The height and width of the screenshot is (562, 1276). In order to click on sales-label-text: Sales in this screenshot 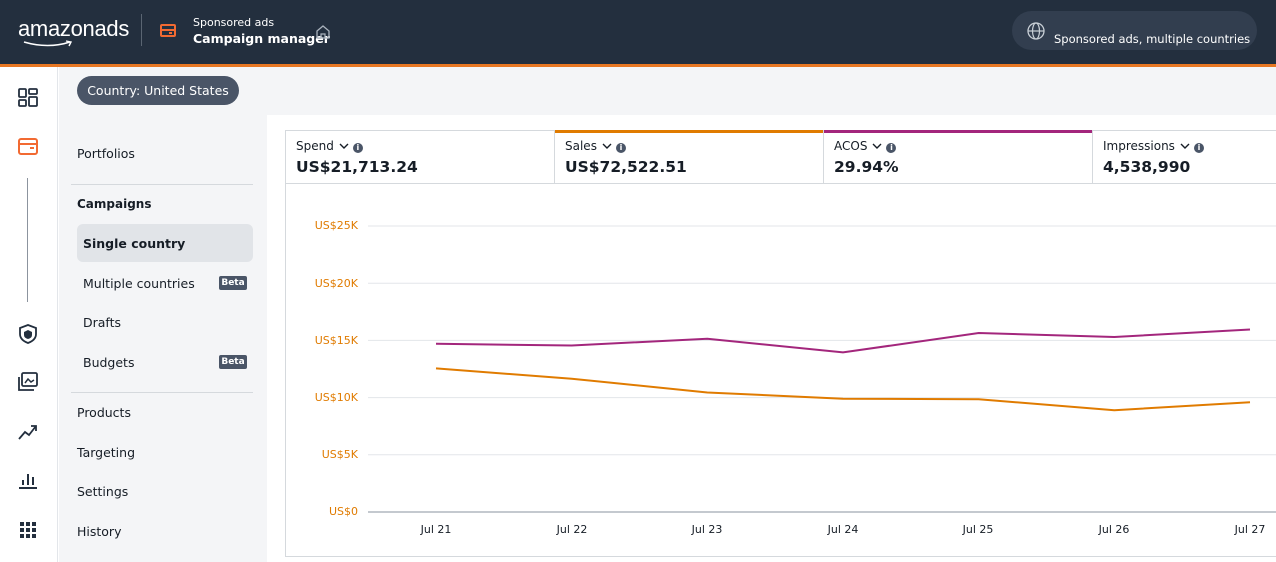, I will do `click(581, 146)`.